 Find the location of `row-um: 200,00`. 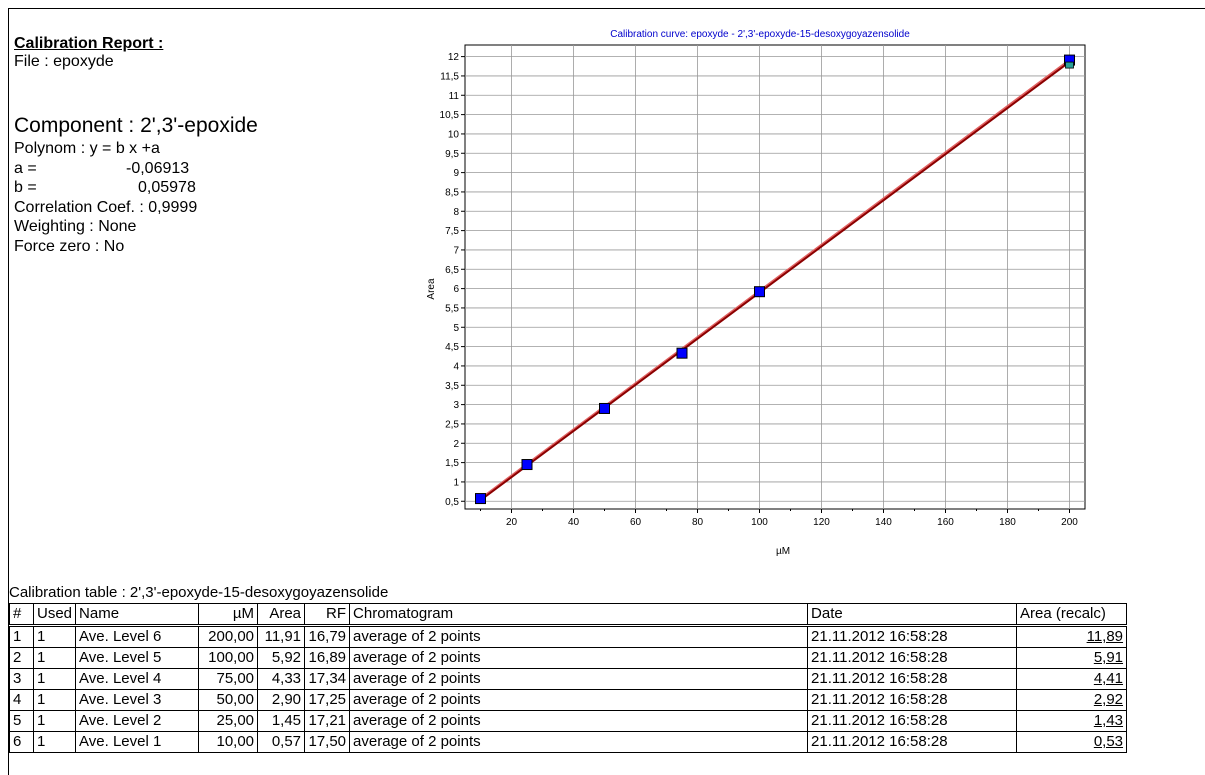

row-um: 200,00 is located at coordinates (228, 636).